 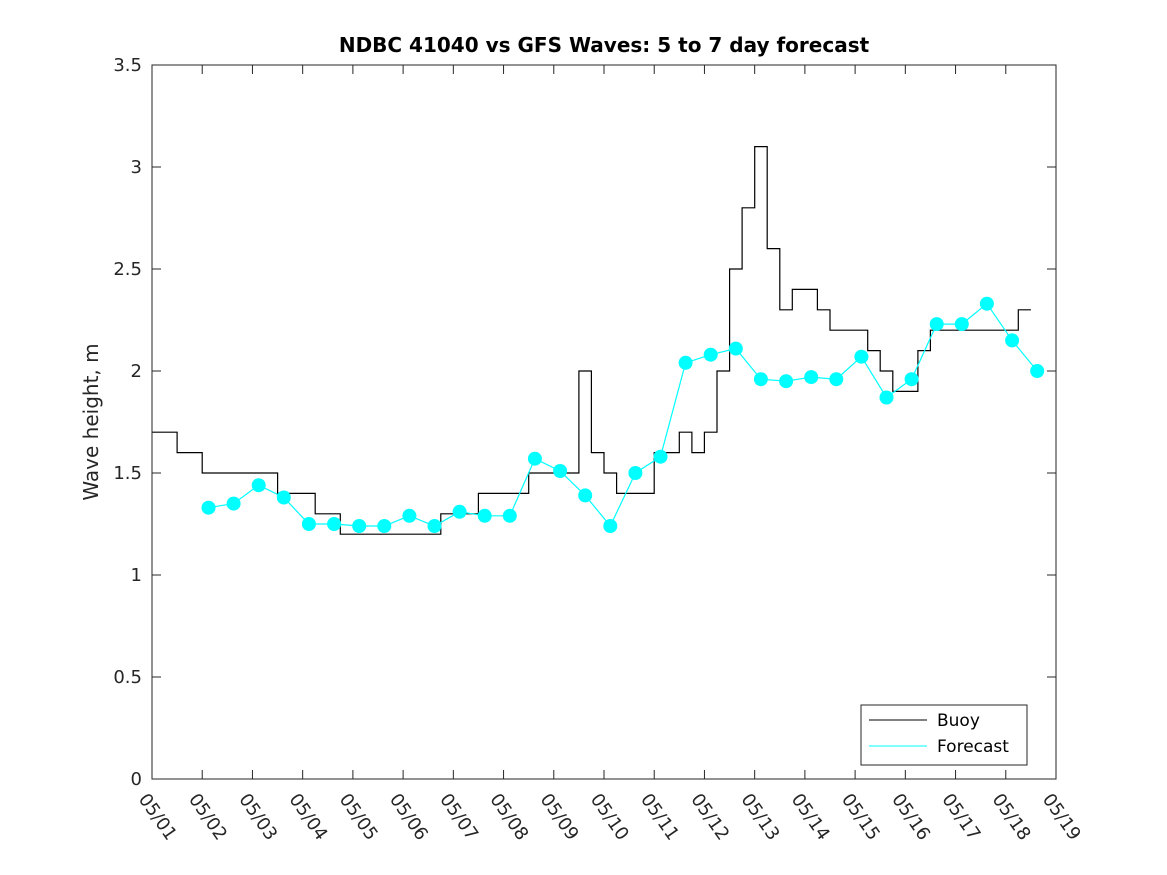 What do you see at coordinates (559, 817) in the screenshot?
I see `x-tick-label: 05/09` at bounding box center [559, 817].